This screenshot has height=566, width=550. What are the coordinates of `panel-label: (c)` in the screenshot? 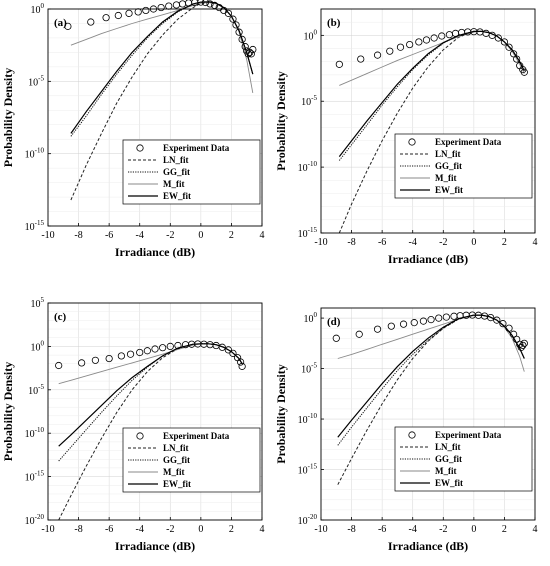 It's located at (60, 317).